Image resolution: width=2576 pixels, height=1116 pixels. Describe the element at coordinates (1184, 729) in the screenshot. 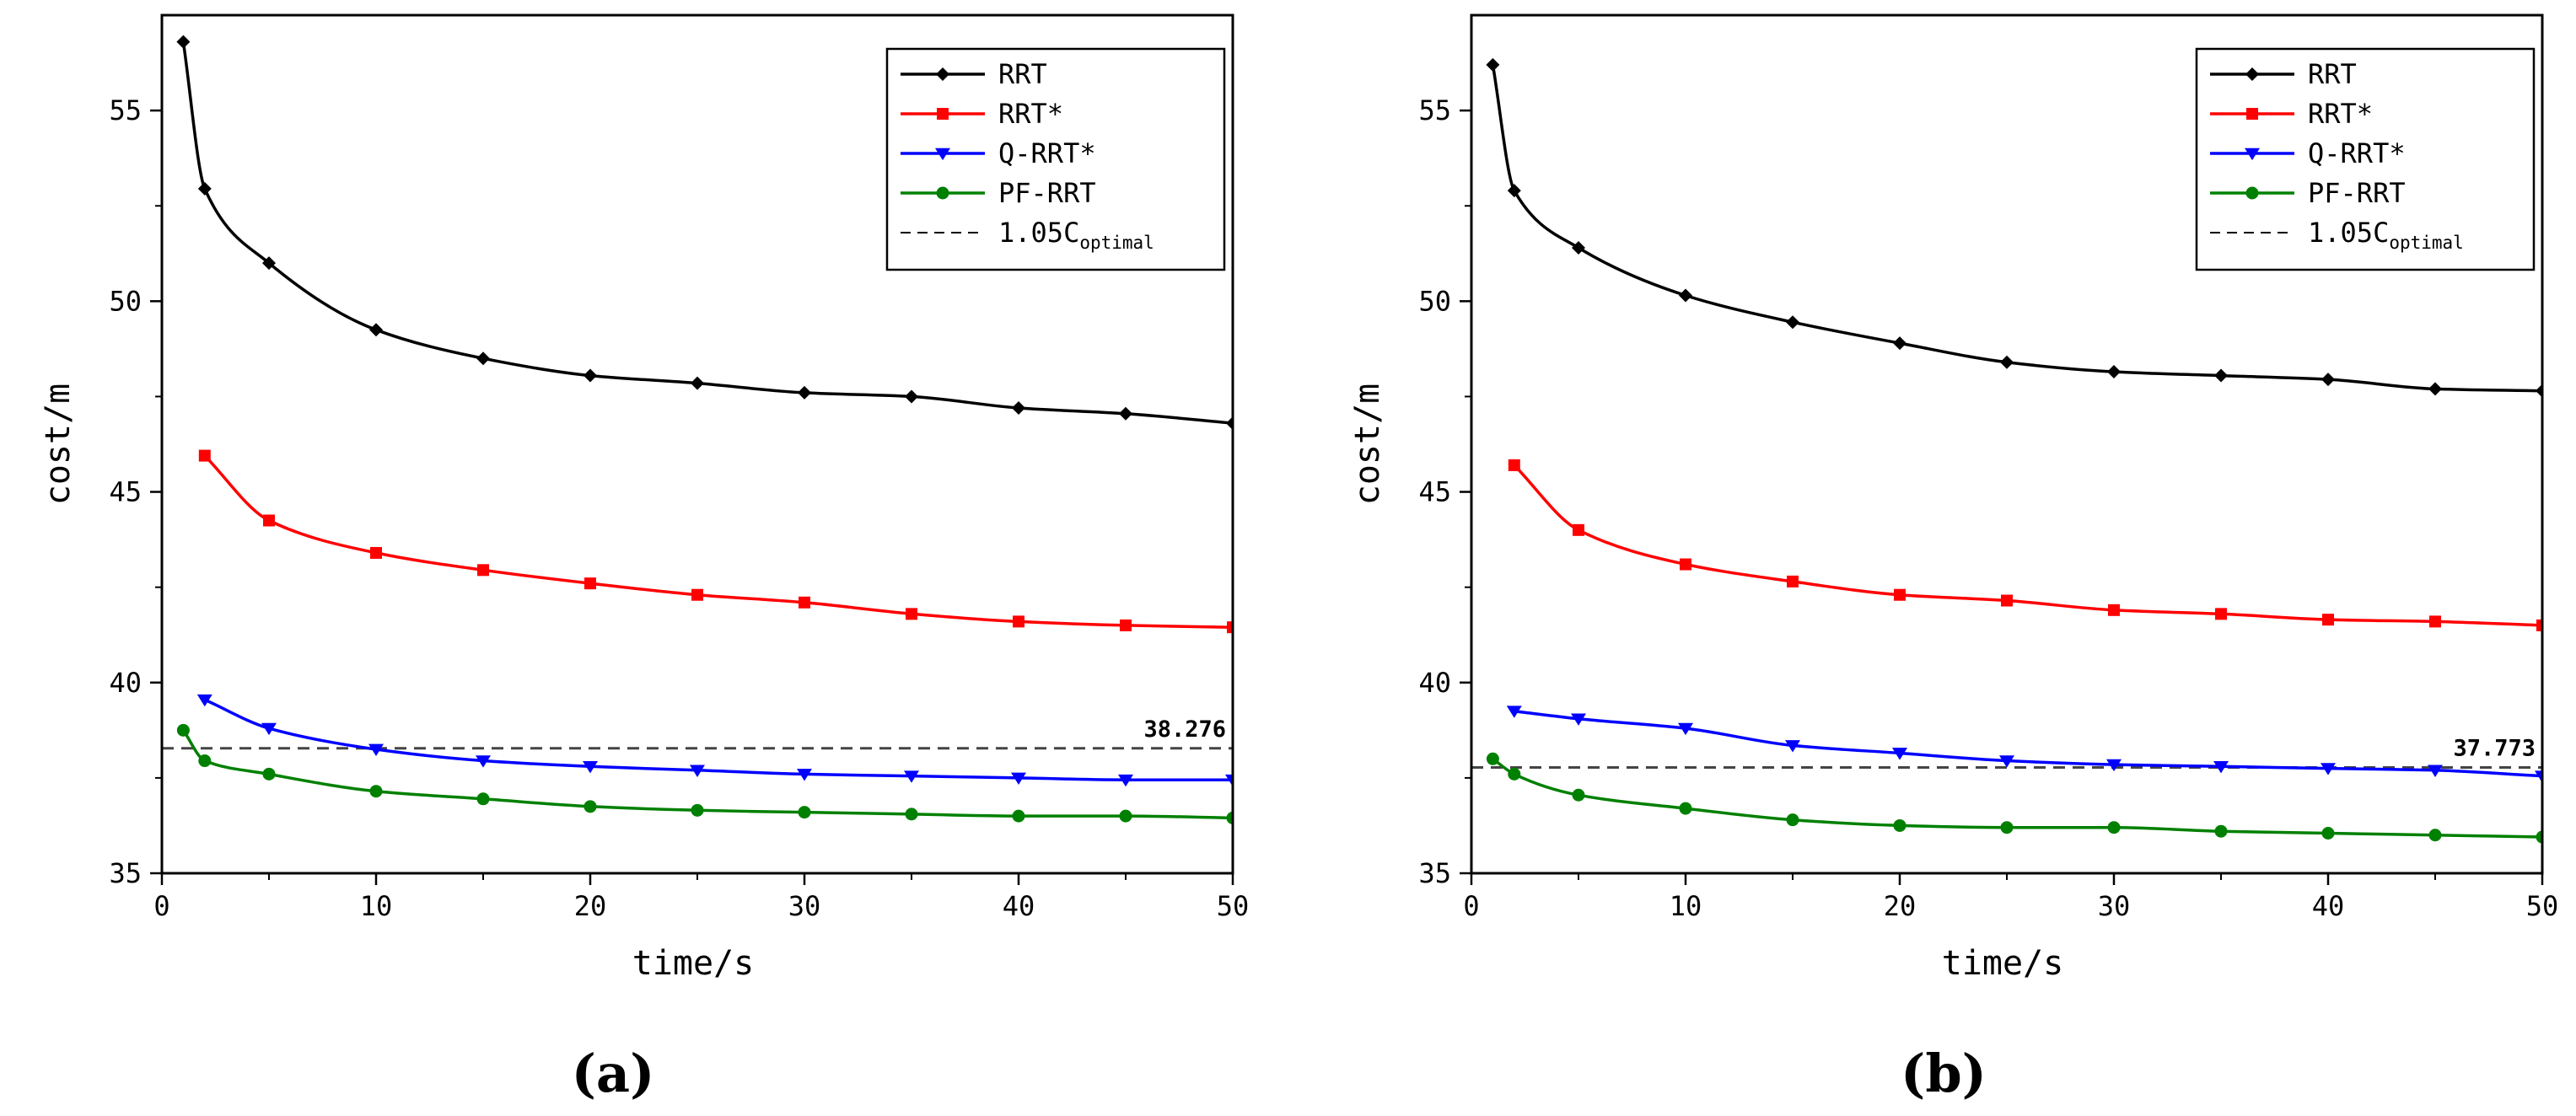

I see `reference-value-label: 38.276` at that location.